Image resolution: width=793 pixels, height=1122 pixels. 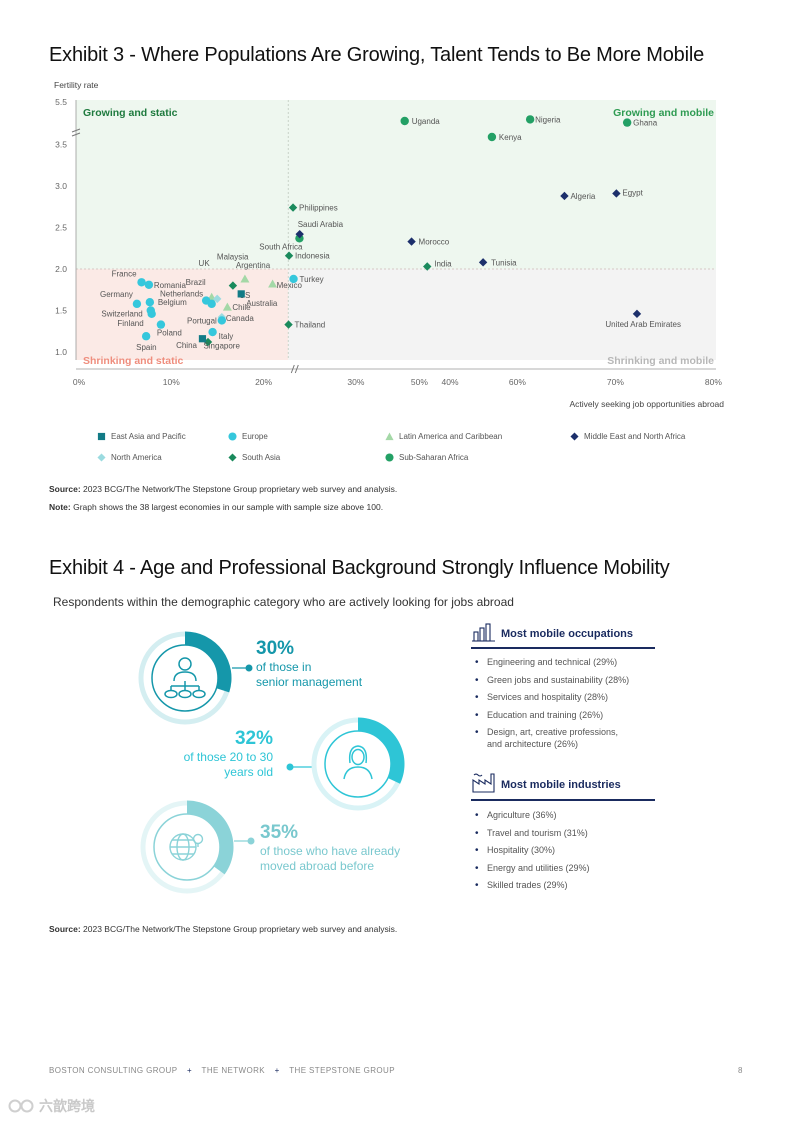 What do you see at coordinates (208, 662) in the screenshot?
I see `donut-arc-senior-management` at bounding box center [208, 662].